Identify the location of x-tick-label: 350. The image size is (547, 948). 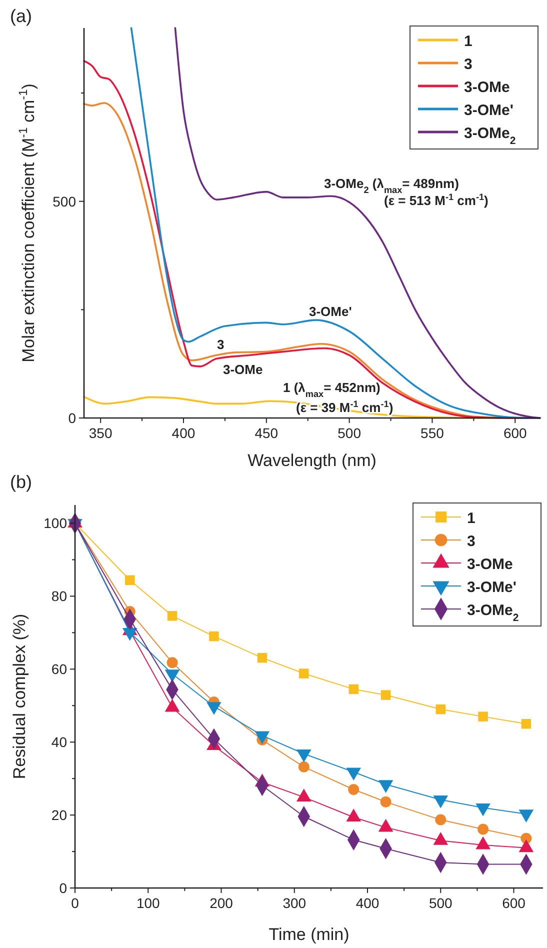
(100, 433).